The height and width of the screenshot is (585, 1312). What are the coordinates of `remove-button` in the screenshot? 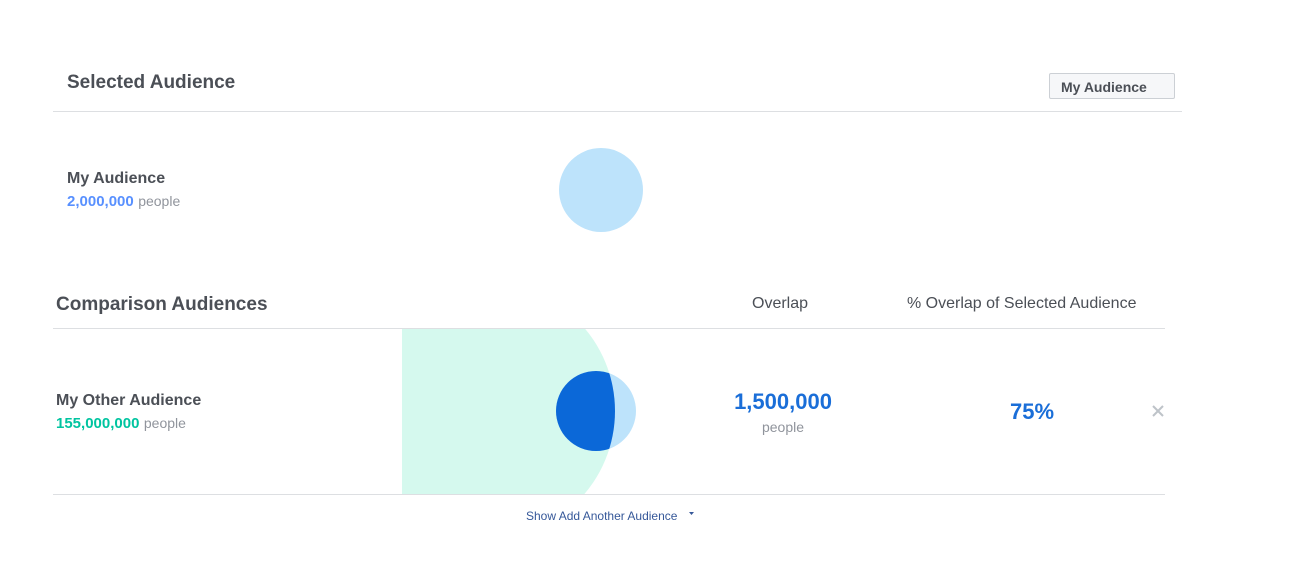 It's located at (1158, 411).